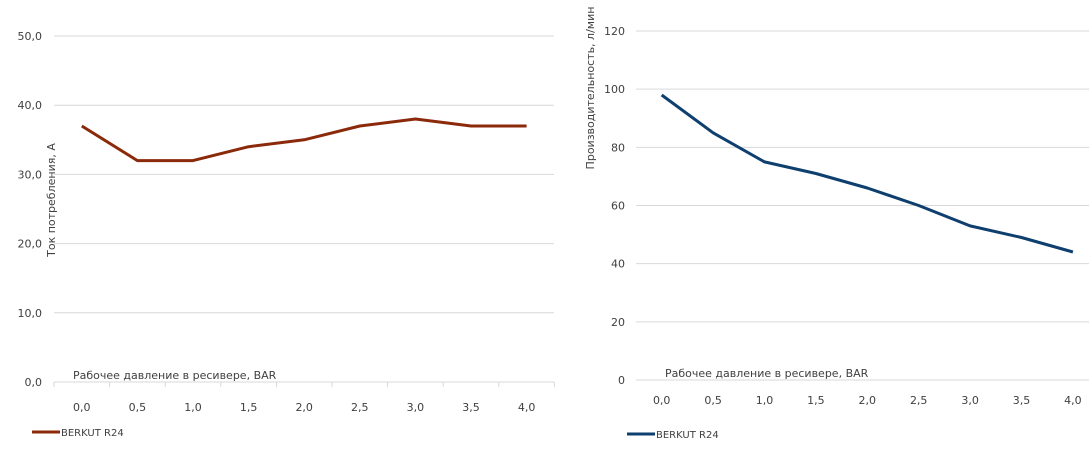 This screenshot has height=455, width=1089. I want to click on y-tick-label: 40, so click(618, 264).